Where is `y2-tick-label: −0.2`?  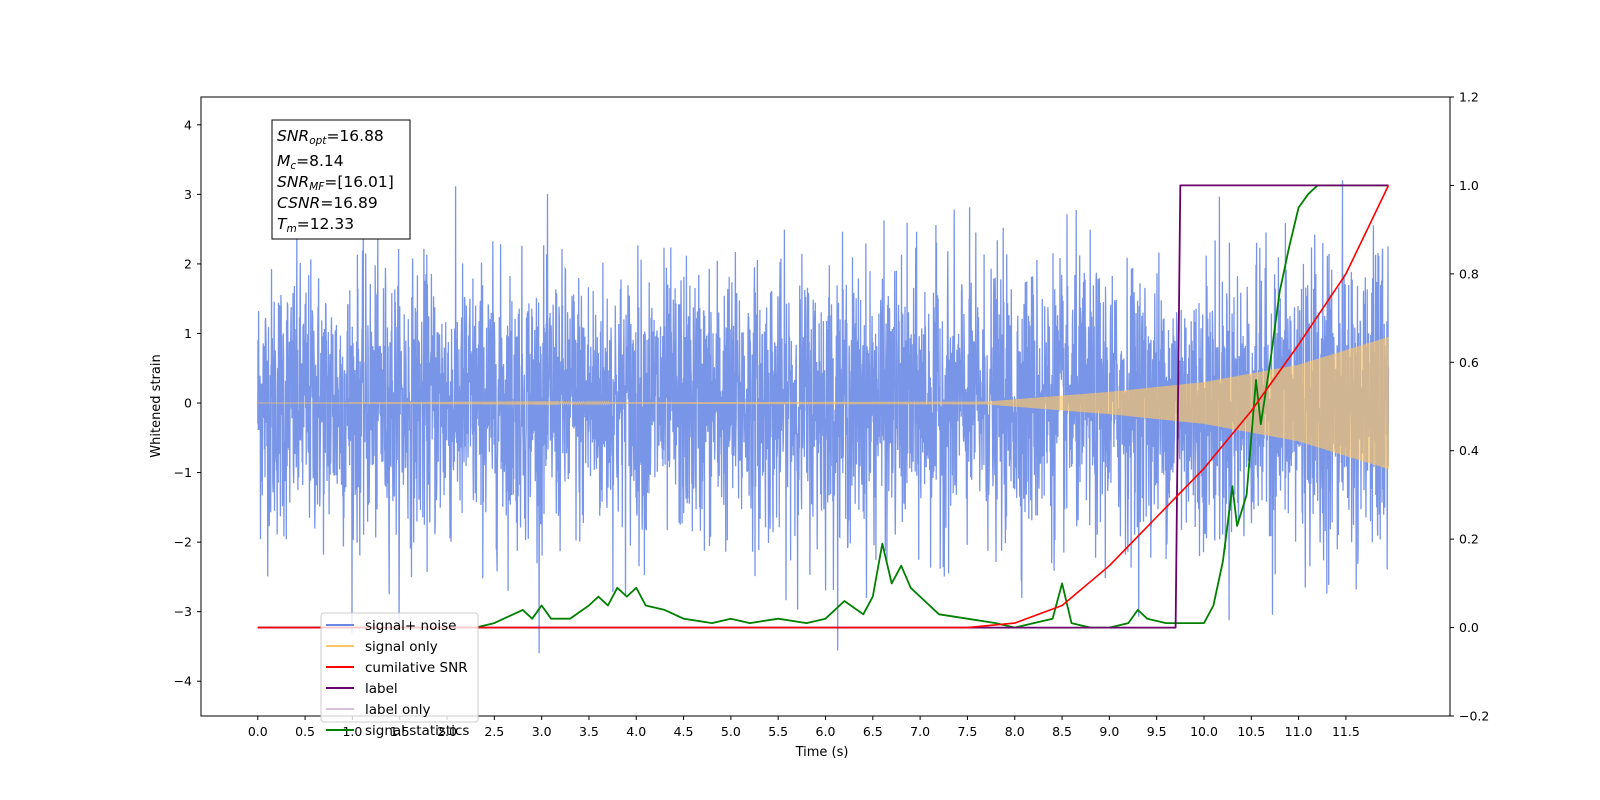
y2-tick-label: −0.2 is located at coordinates (1474, 716).